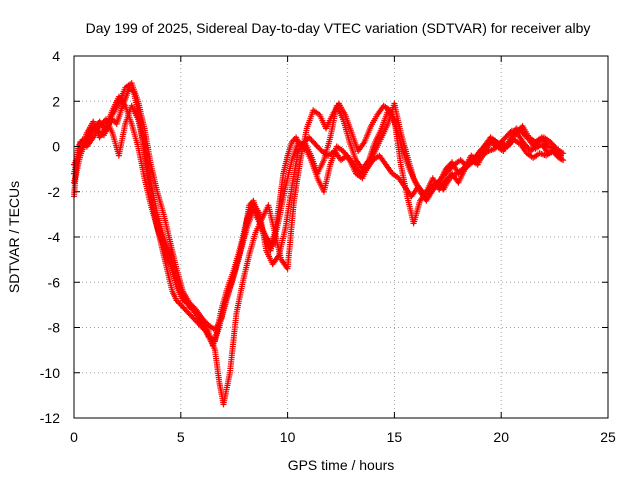  What do you see at coordinates (341, 465) in the screenshot?
I see `x-axis-label: GPS time / hours` at bounding box center [341, 465].